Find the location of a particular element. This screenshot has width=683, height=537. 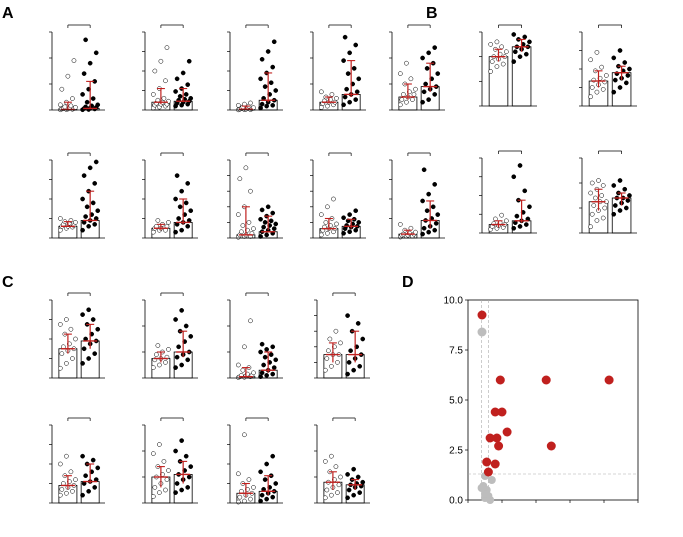

y-tick-label: 5.0 is located at coordinates (456, 401).